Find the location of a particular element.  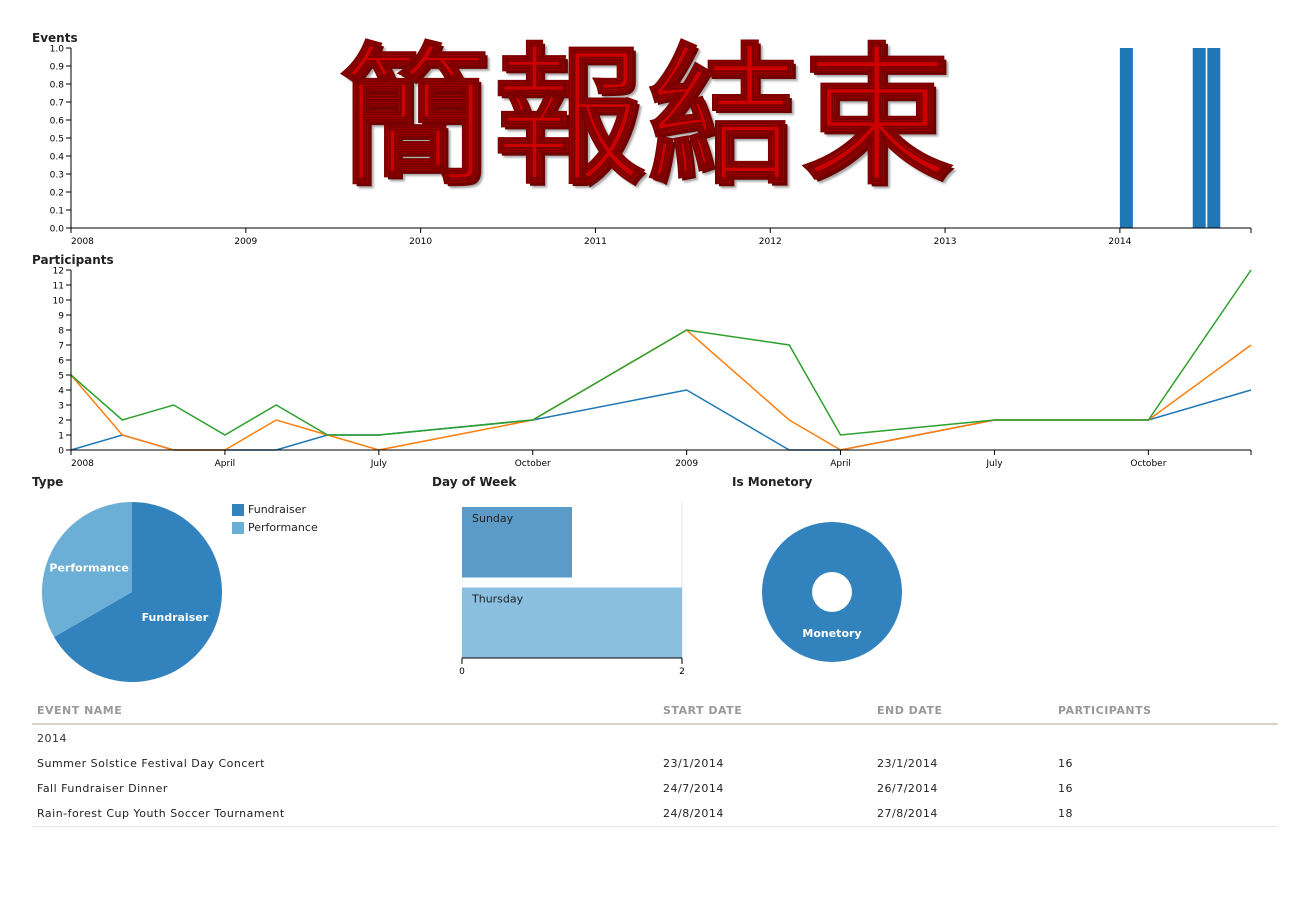

event-name-cell: Summer Solstice Festival Day Concert is located at coordinates (151, 763).